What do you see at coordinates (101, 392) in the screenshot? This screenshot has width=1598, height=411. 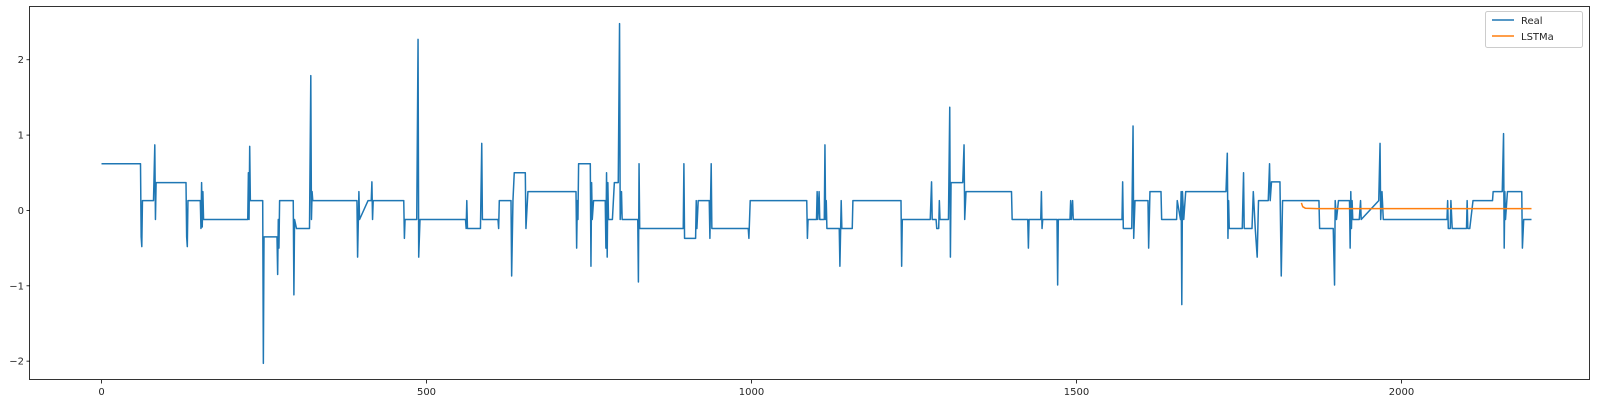 I see `x-tick-label: 0` at bounding box center [101, 392].